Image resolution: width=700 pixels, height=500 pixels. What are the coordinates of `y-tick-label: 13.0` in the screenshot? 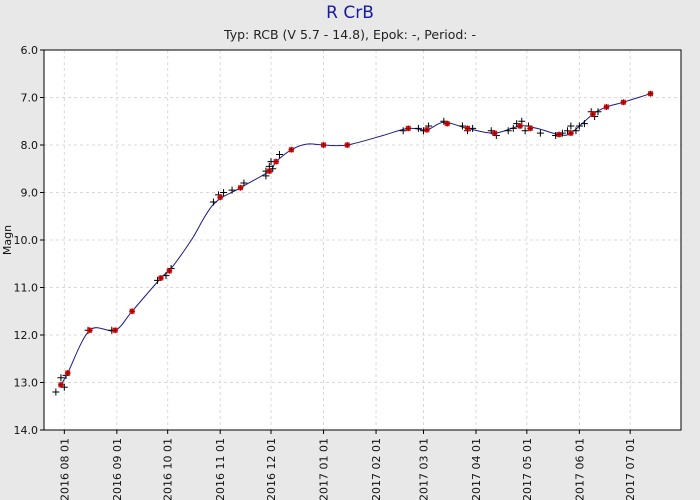 It's located at (26, 383).